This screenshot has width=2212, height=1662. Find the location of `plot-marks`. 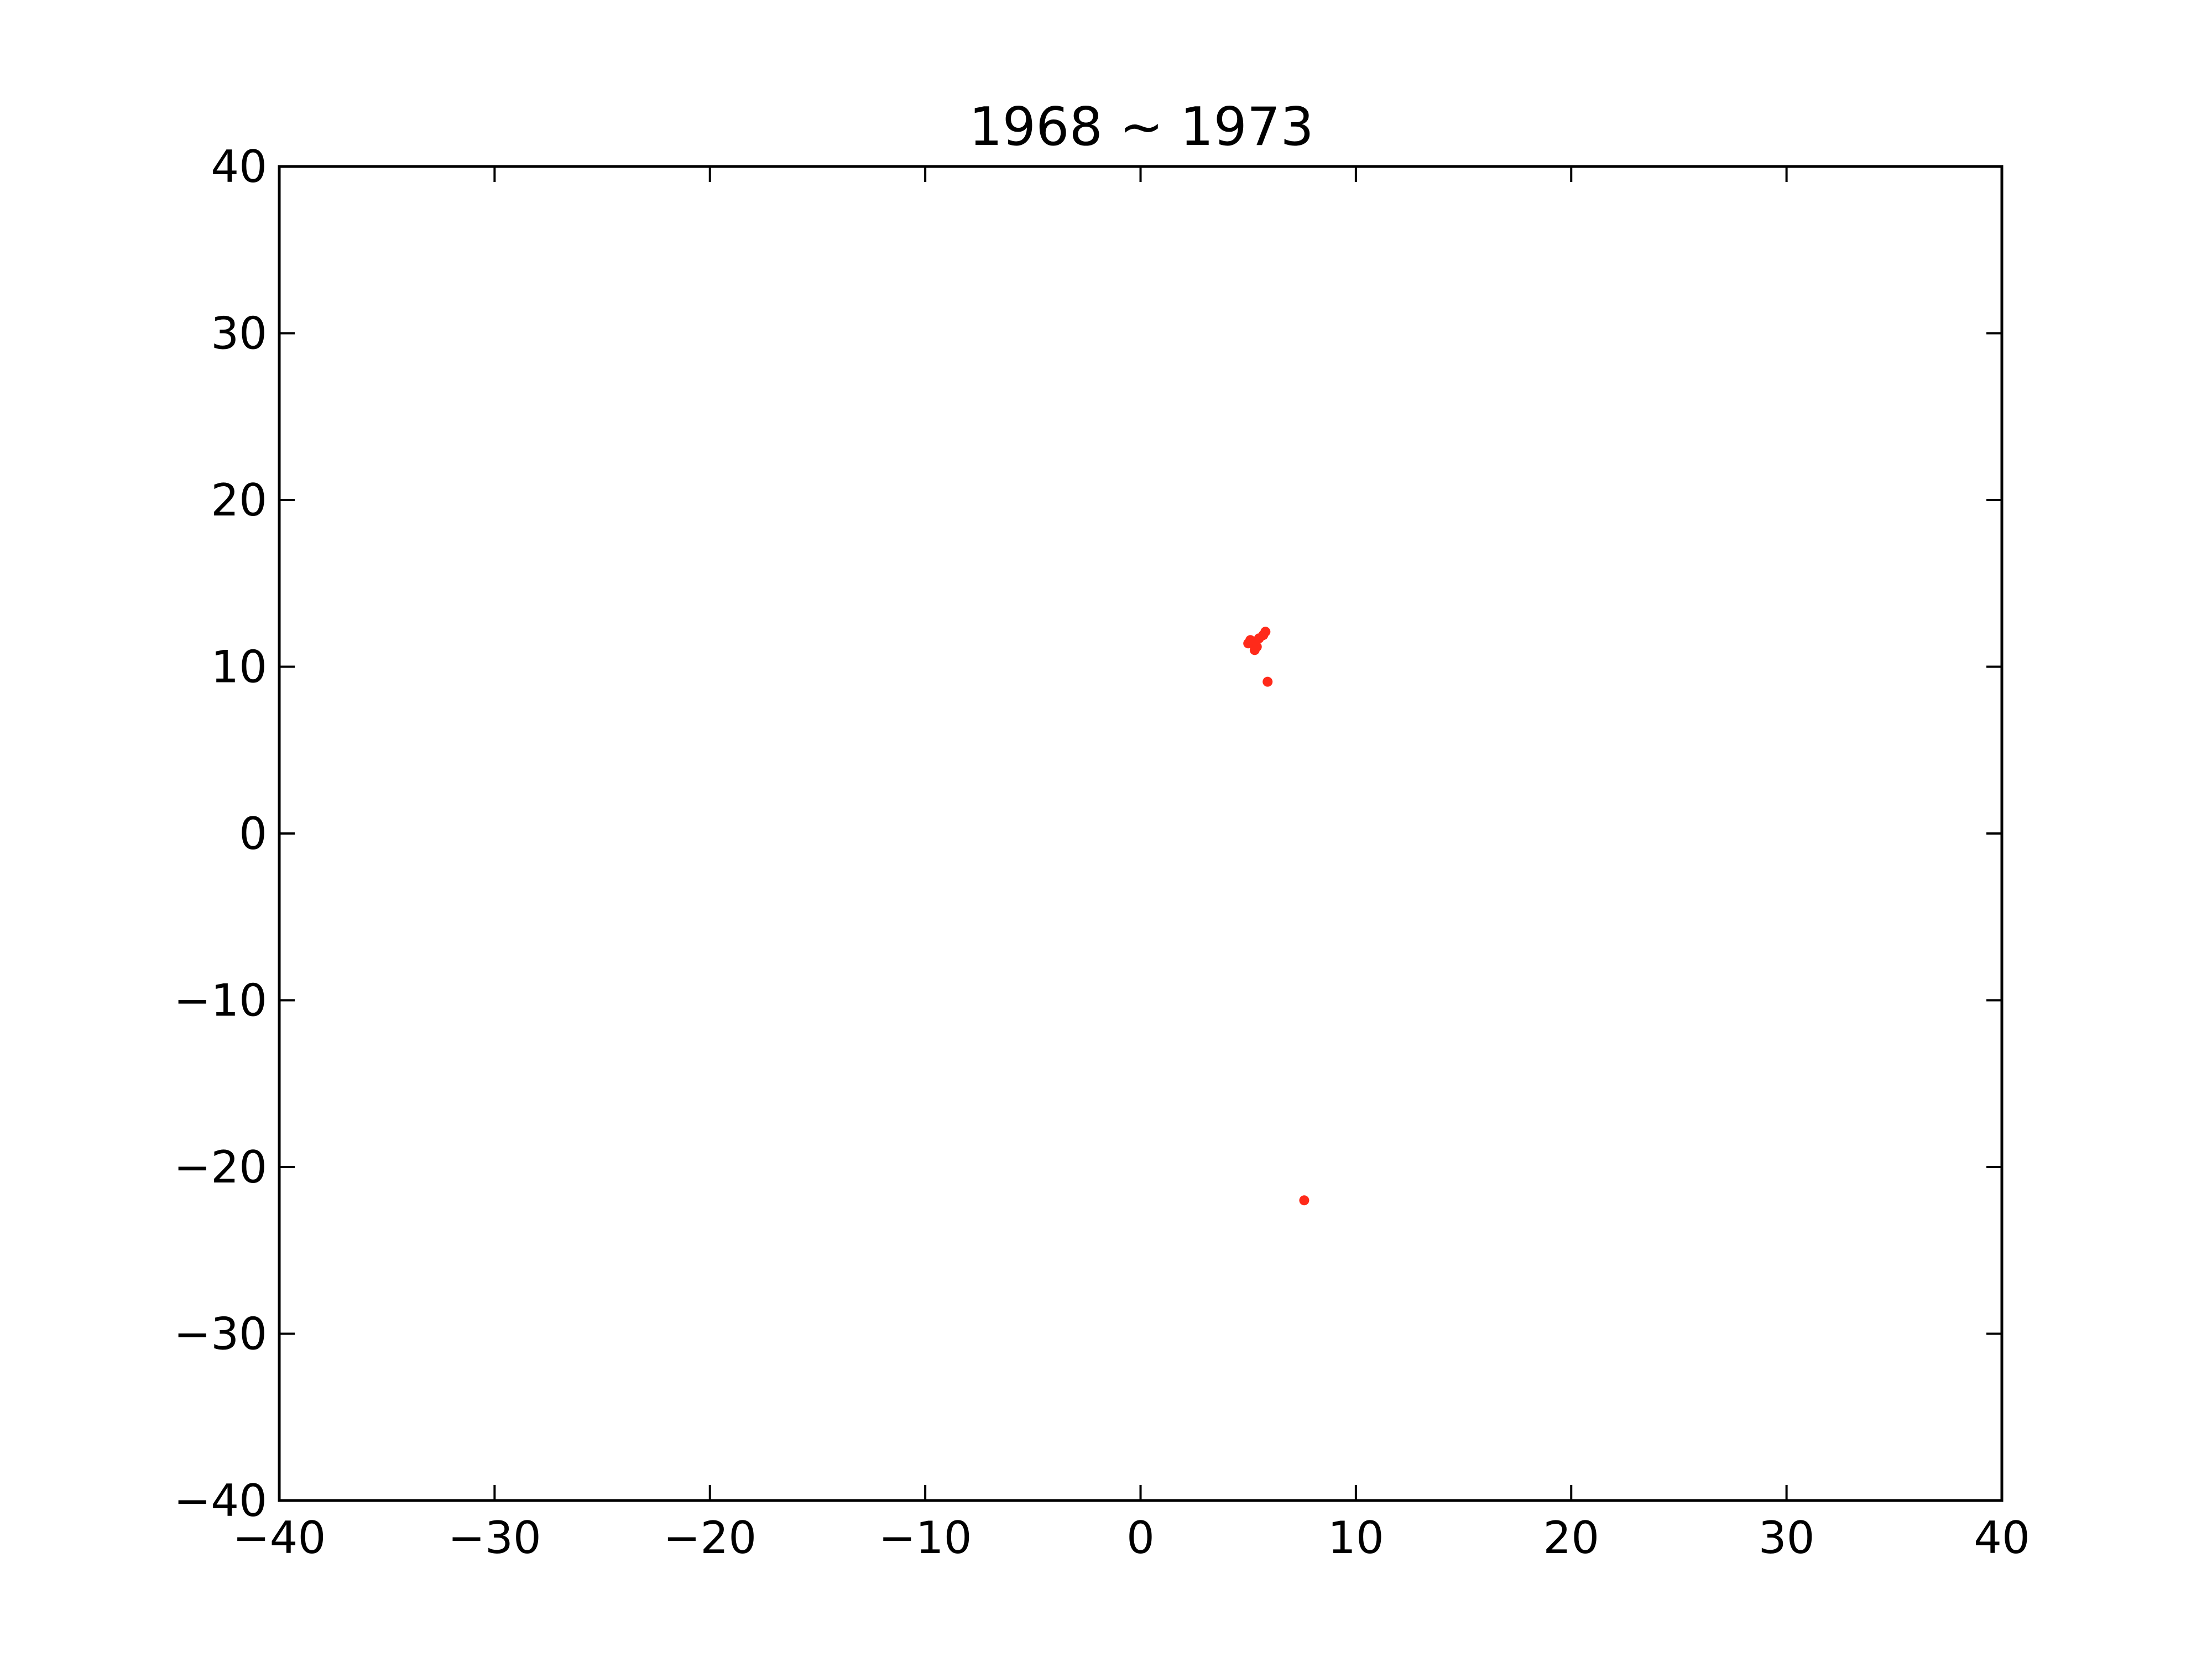

plot-marks is located at coordinates (1276, 916).